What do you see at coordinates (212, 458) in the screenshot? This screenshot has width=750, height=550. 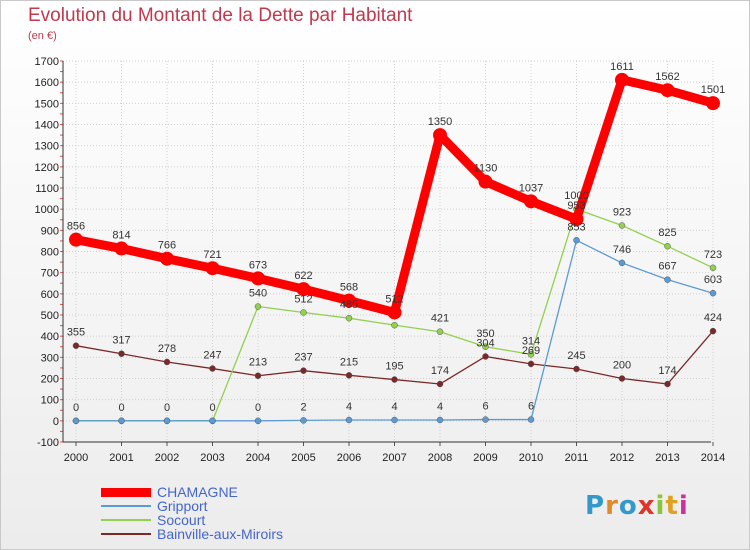 I see `x-tick-label: 2003` at bounding box center [212, 458].